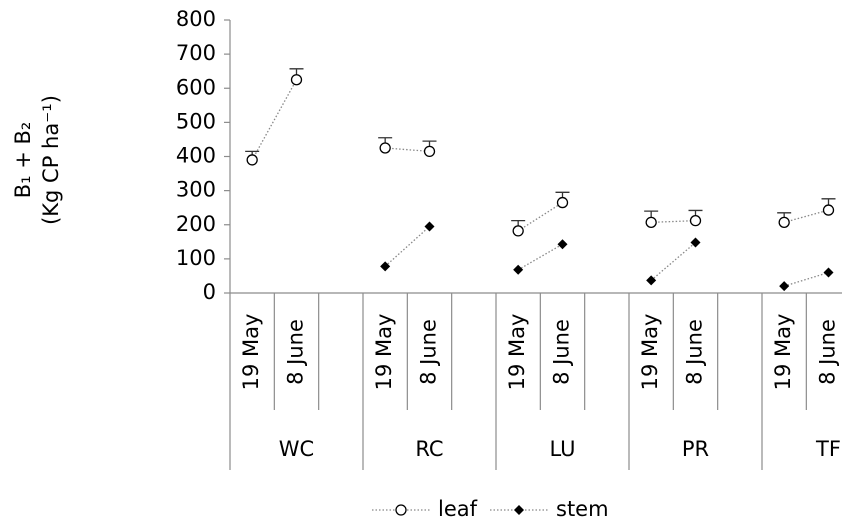 Image resolution: width=842 pixels, height=526 pixels. I want to click on y-tick-label: 700, so click(196, 53).